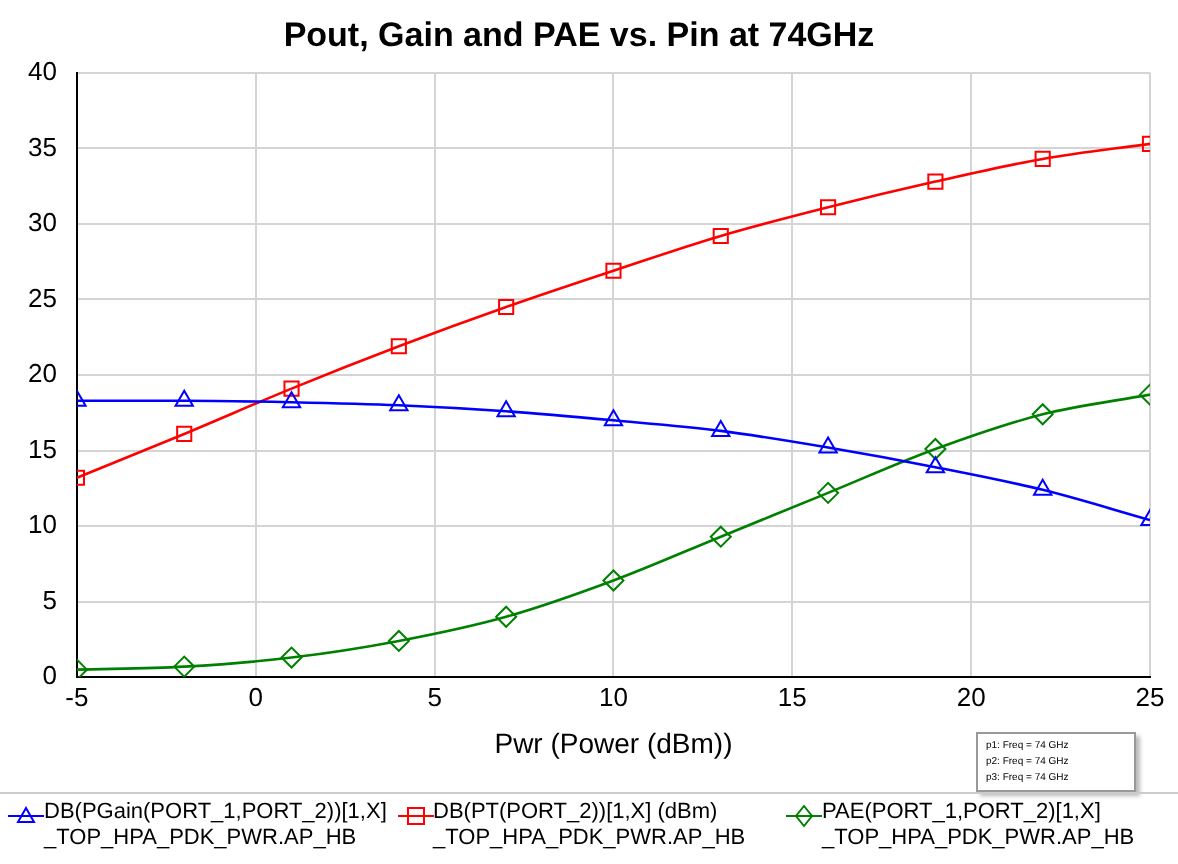  What do you see at coordinates (49, 599) in the screenshot?
I see `y-tick-label: 5` at bounding box center [49, 599].